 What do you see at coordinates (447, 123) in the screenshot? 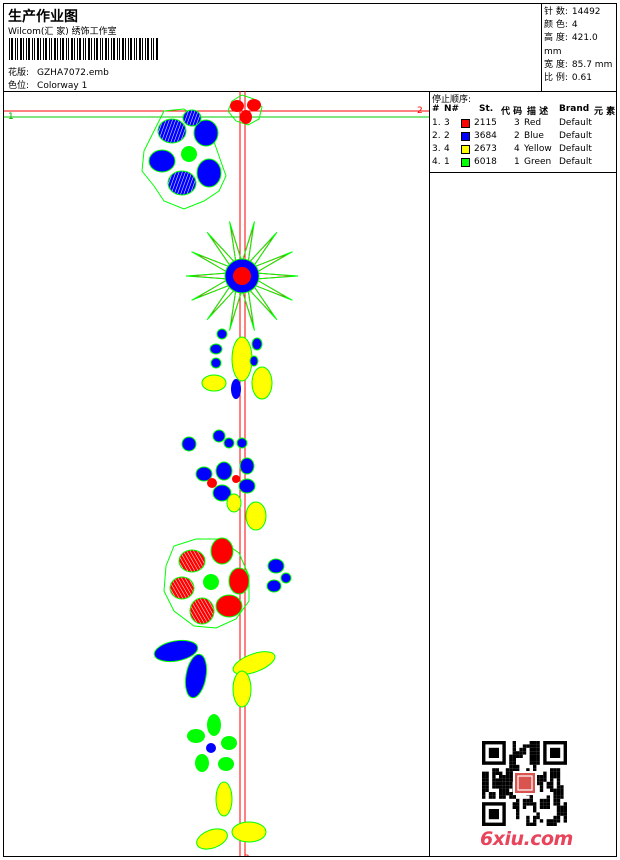
I see `stop-needle: 3` at bounding box center [447, 123].